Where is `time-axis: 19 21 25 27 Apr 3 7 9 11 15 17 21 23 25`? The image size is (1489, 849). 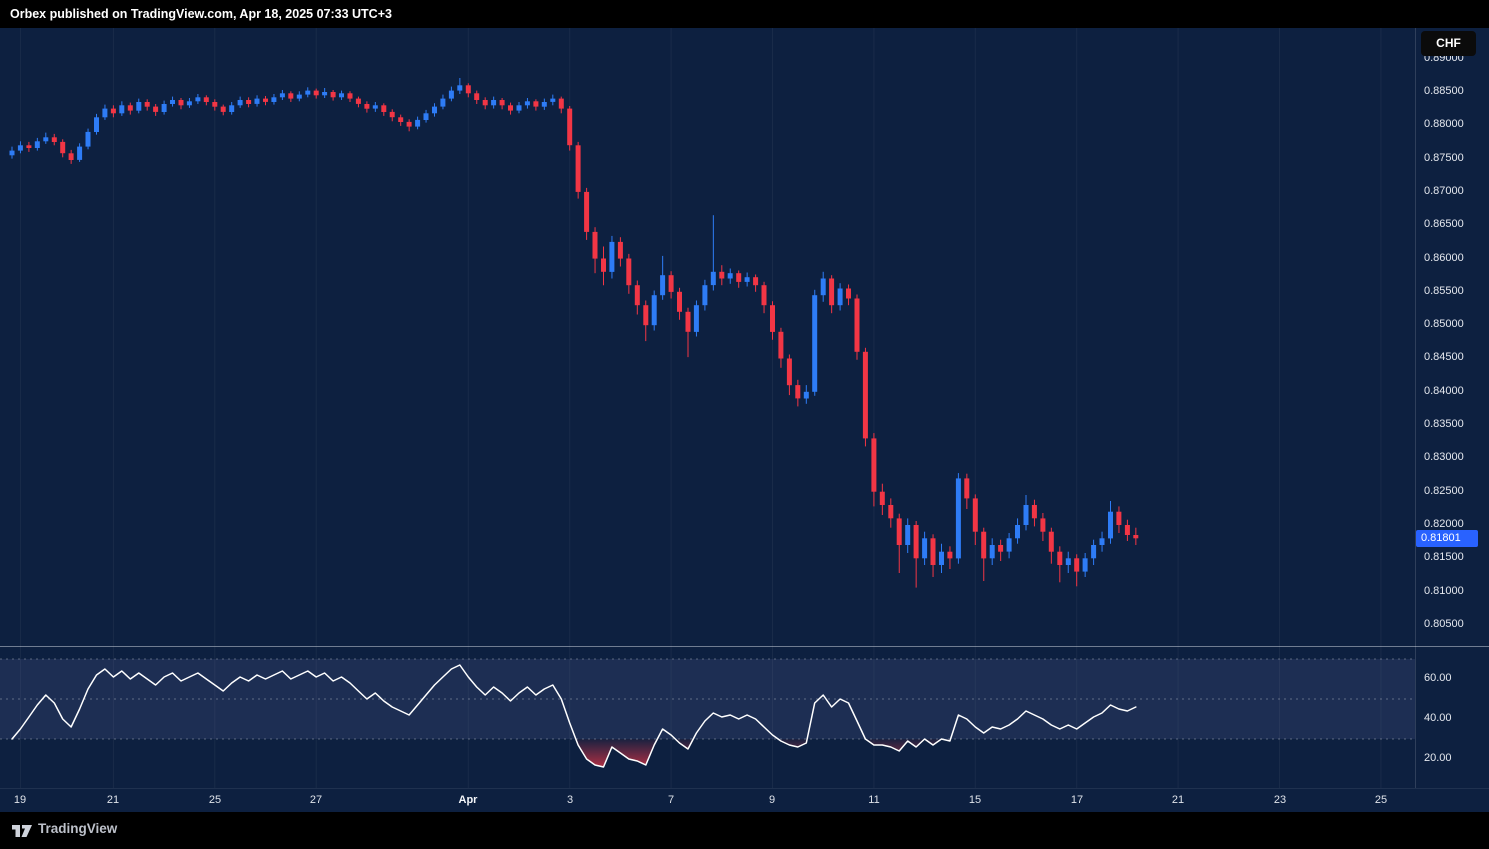
time-axis: 19 21 25 27 Apr 3 7 9 11 15 17 21 23 25 is located at coordinates (744, 800).